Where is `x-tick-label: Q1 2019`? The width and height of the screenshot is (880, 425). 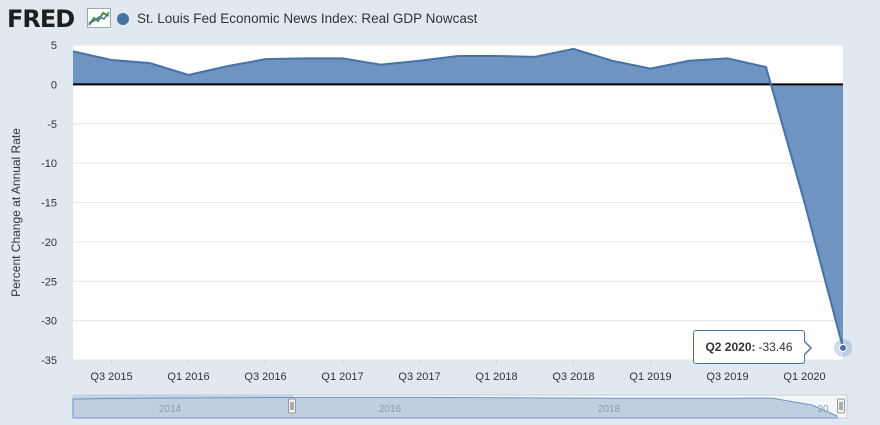 x-tick-label: Q1 2019 is located at coordinates (650, 377).